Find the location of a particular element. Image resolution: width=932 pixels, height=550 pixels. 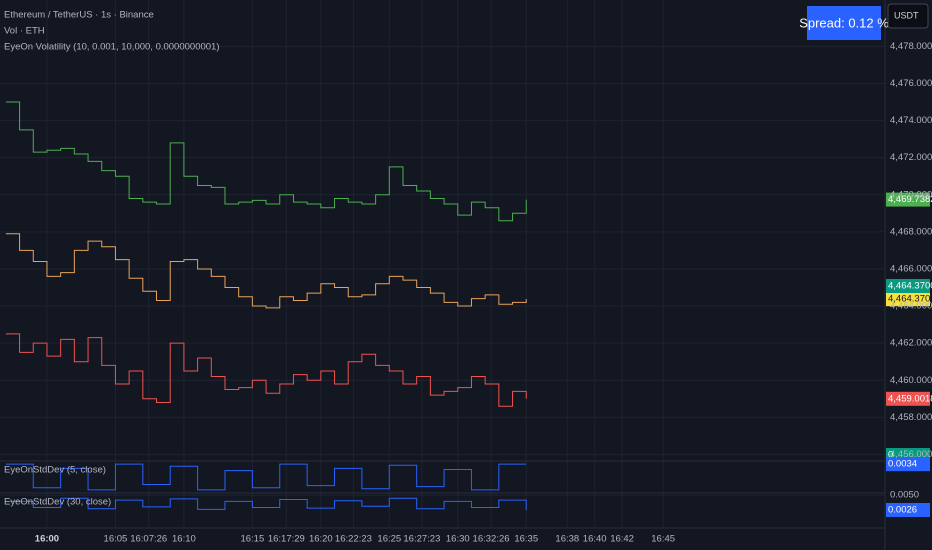

x-tick-label: 16:10 is located at coordinates (184, 539).